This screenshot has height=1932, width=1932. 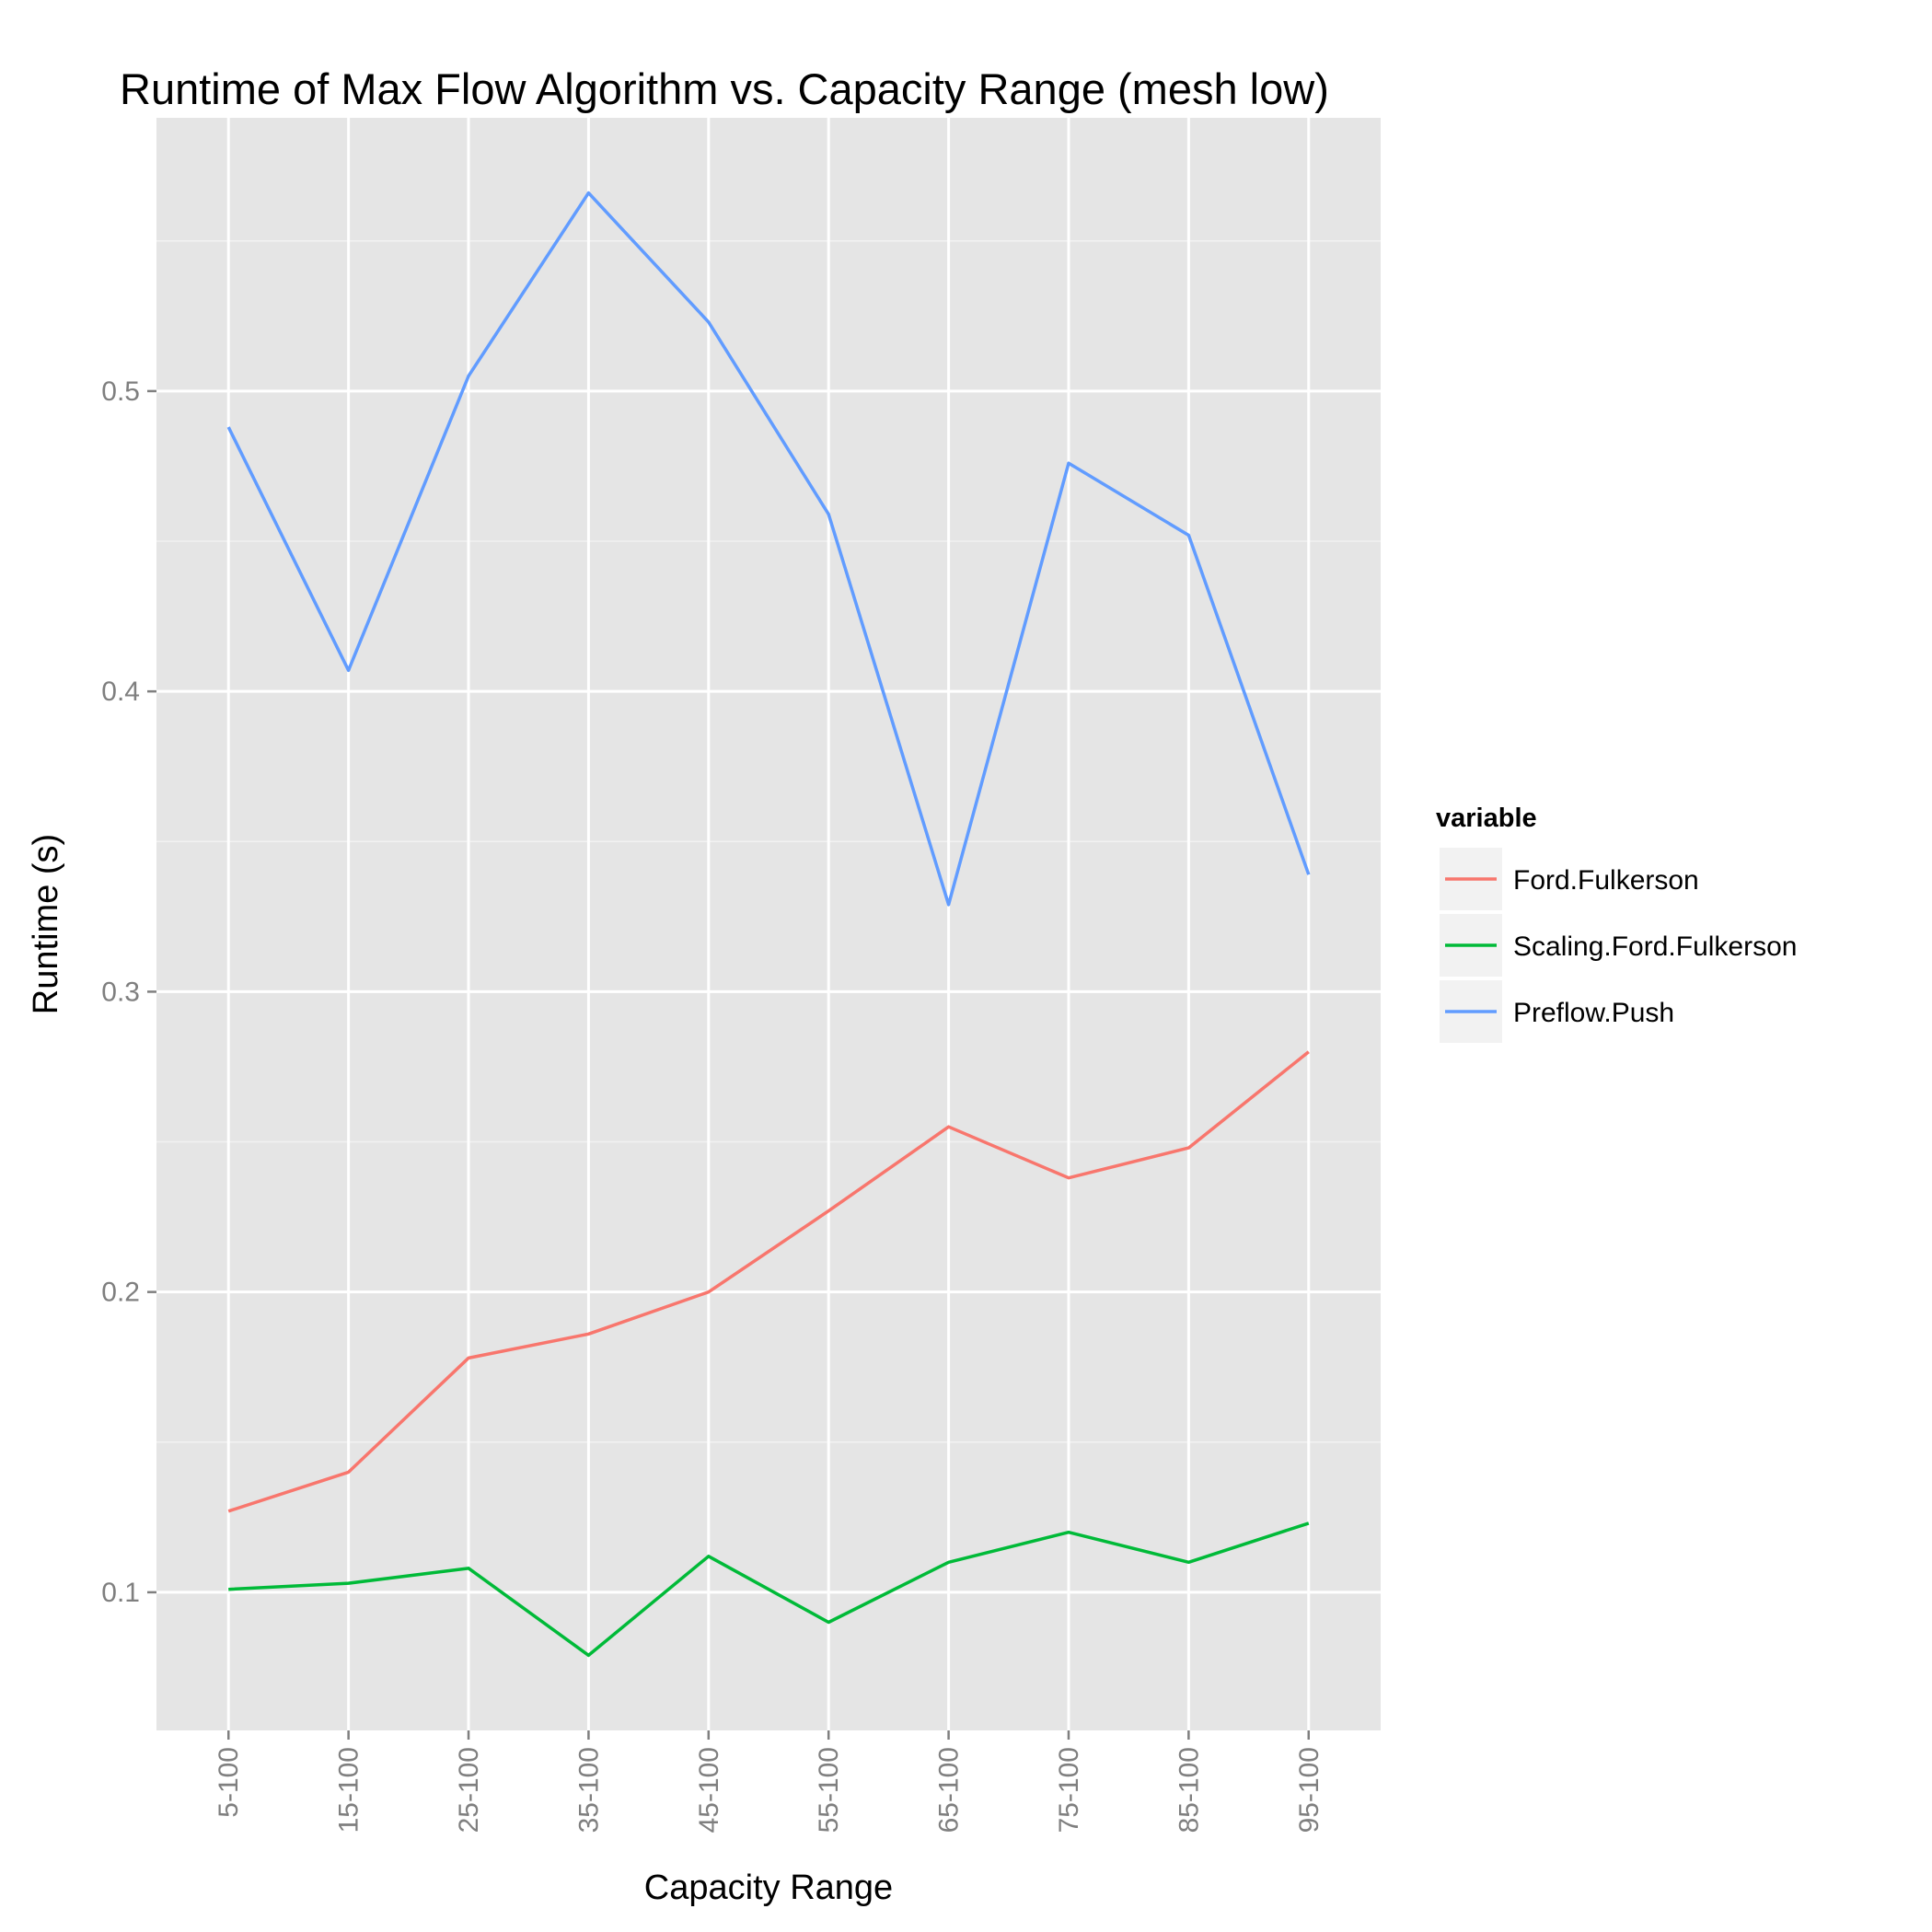 What do you see at coordinates (121, 1593) in the screenshot?
I see `y-tick-label: 0.1` at bounding box center [121, 1593].